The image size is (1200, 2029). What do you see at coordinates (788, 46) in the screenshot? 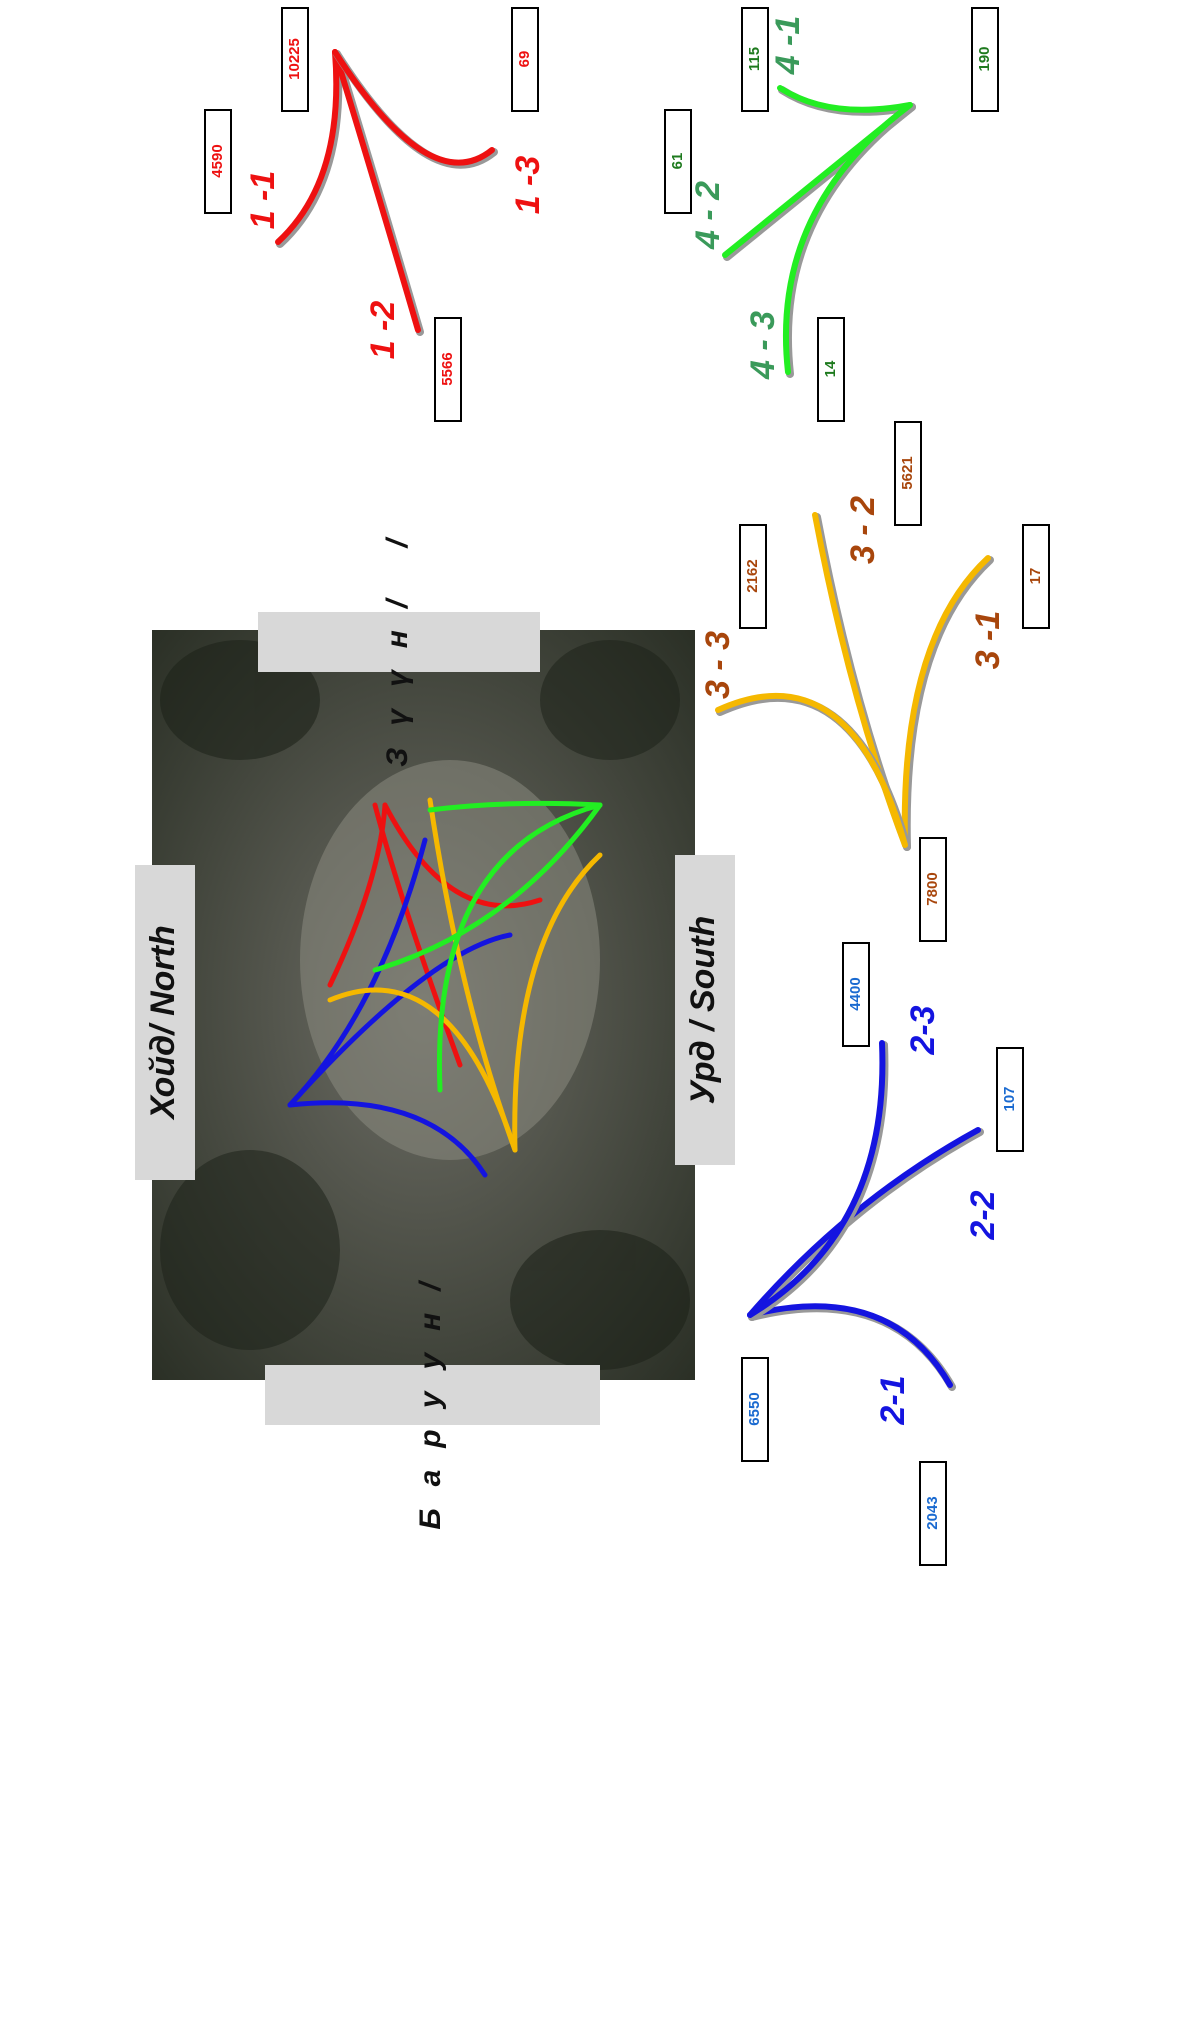
I see `route-label: 4 -1` at bounding box center [788, 46].